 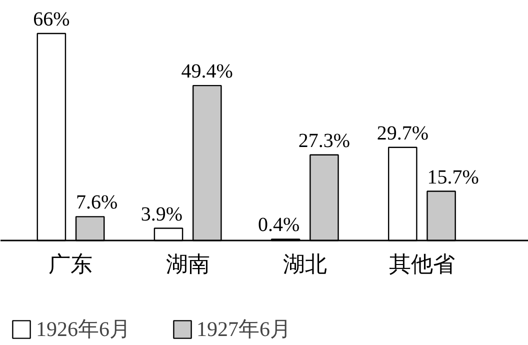 I want to click on legend-label: 1927年6月, so click(x=243, y=329).